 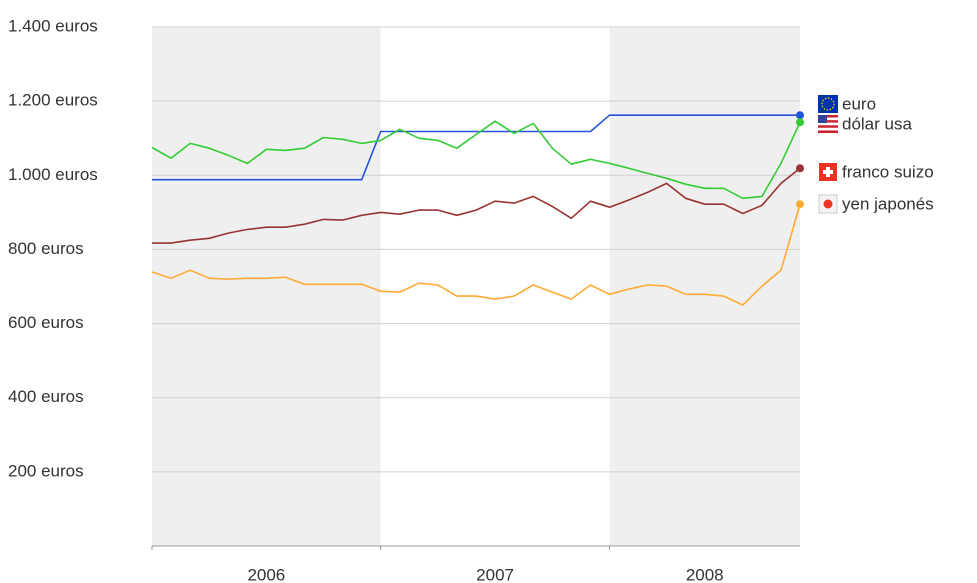 I want to click on x-tick-label: 2006, so click(x=266, y=574).